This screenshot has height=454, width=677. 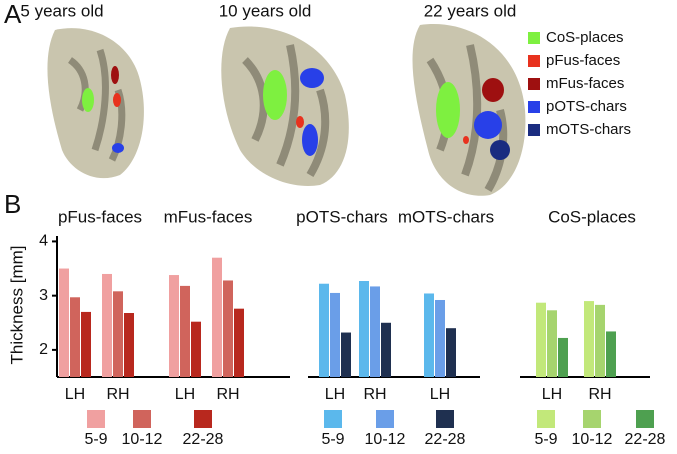 I want to click on age-label: 22 years old, so click(x=470, y=10).